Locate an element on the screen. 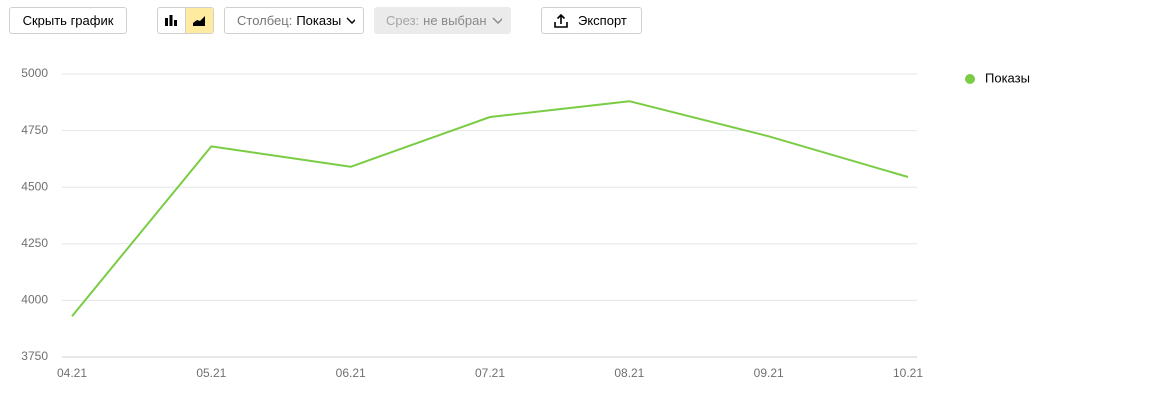 Image resolution: width=1167 pixels, height=405 pixels. legend-marker is located at coordinates (970, 79).